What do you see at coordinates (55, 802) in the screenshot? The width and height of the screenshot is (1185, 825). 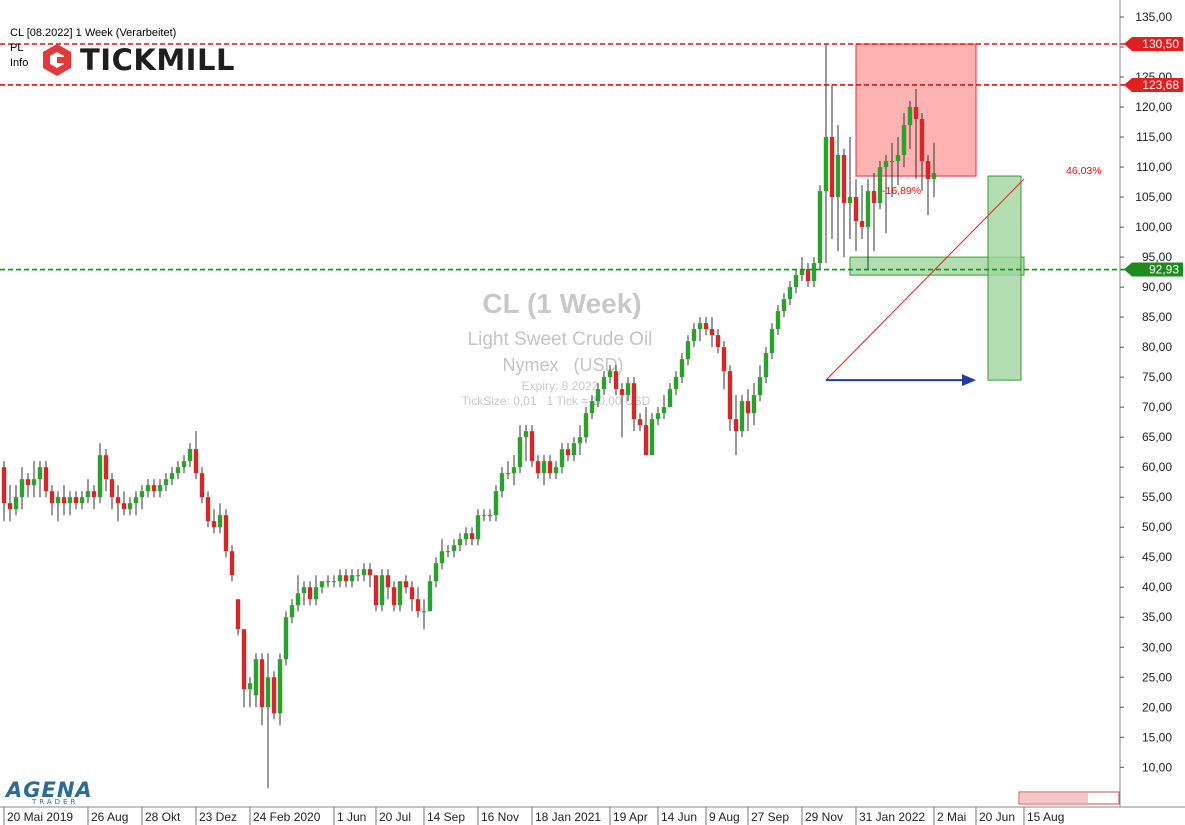 I see `agena-sub: TRADER` at bounding box center [55, 802].